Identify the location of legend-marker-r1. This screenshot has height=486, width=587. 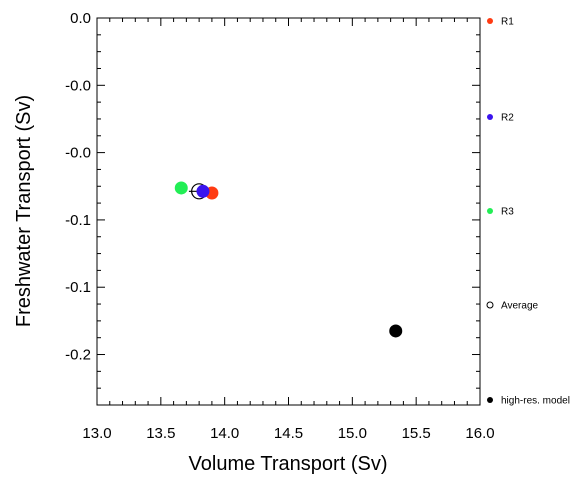
(490, 21).